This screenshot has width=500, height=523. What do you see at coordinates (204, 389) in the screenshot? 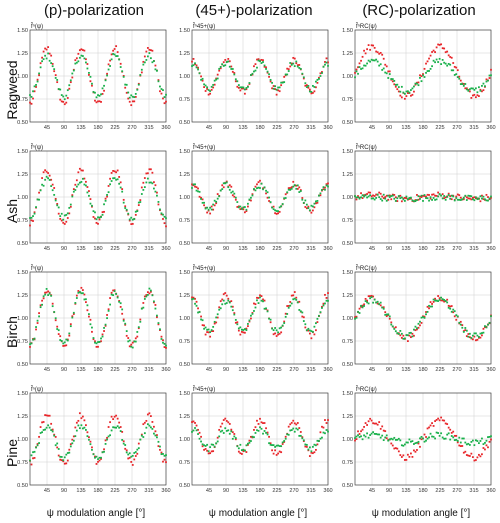
I see `panel-y-label: f̂ⁿ45+(ψ)` at bounding box center [204, 389].